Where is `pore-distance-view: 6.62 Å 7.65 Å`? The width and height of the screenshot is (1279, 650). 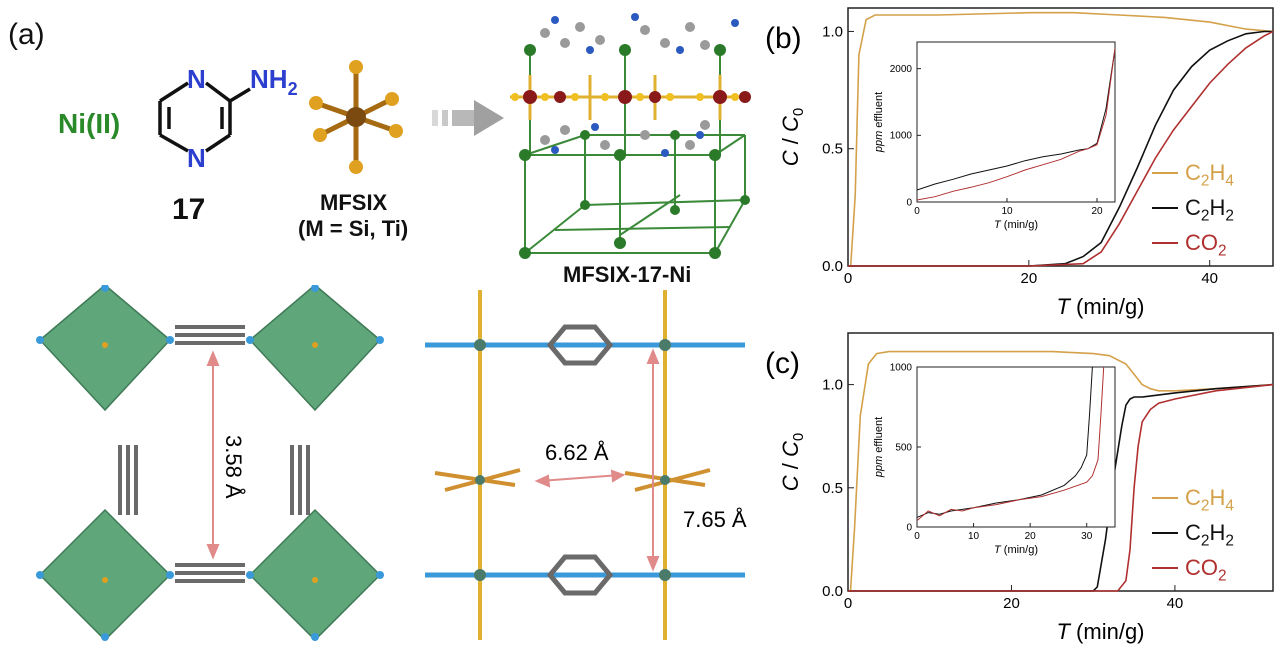 pore-distance-view: 6.62 Å 7.65 Å is located at coordinates (586, 465).